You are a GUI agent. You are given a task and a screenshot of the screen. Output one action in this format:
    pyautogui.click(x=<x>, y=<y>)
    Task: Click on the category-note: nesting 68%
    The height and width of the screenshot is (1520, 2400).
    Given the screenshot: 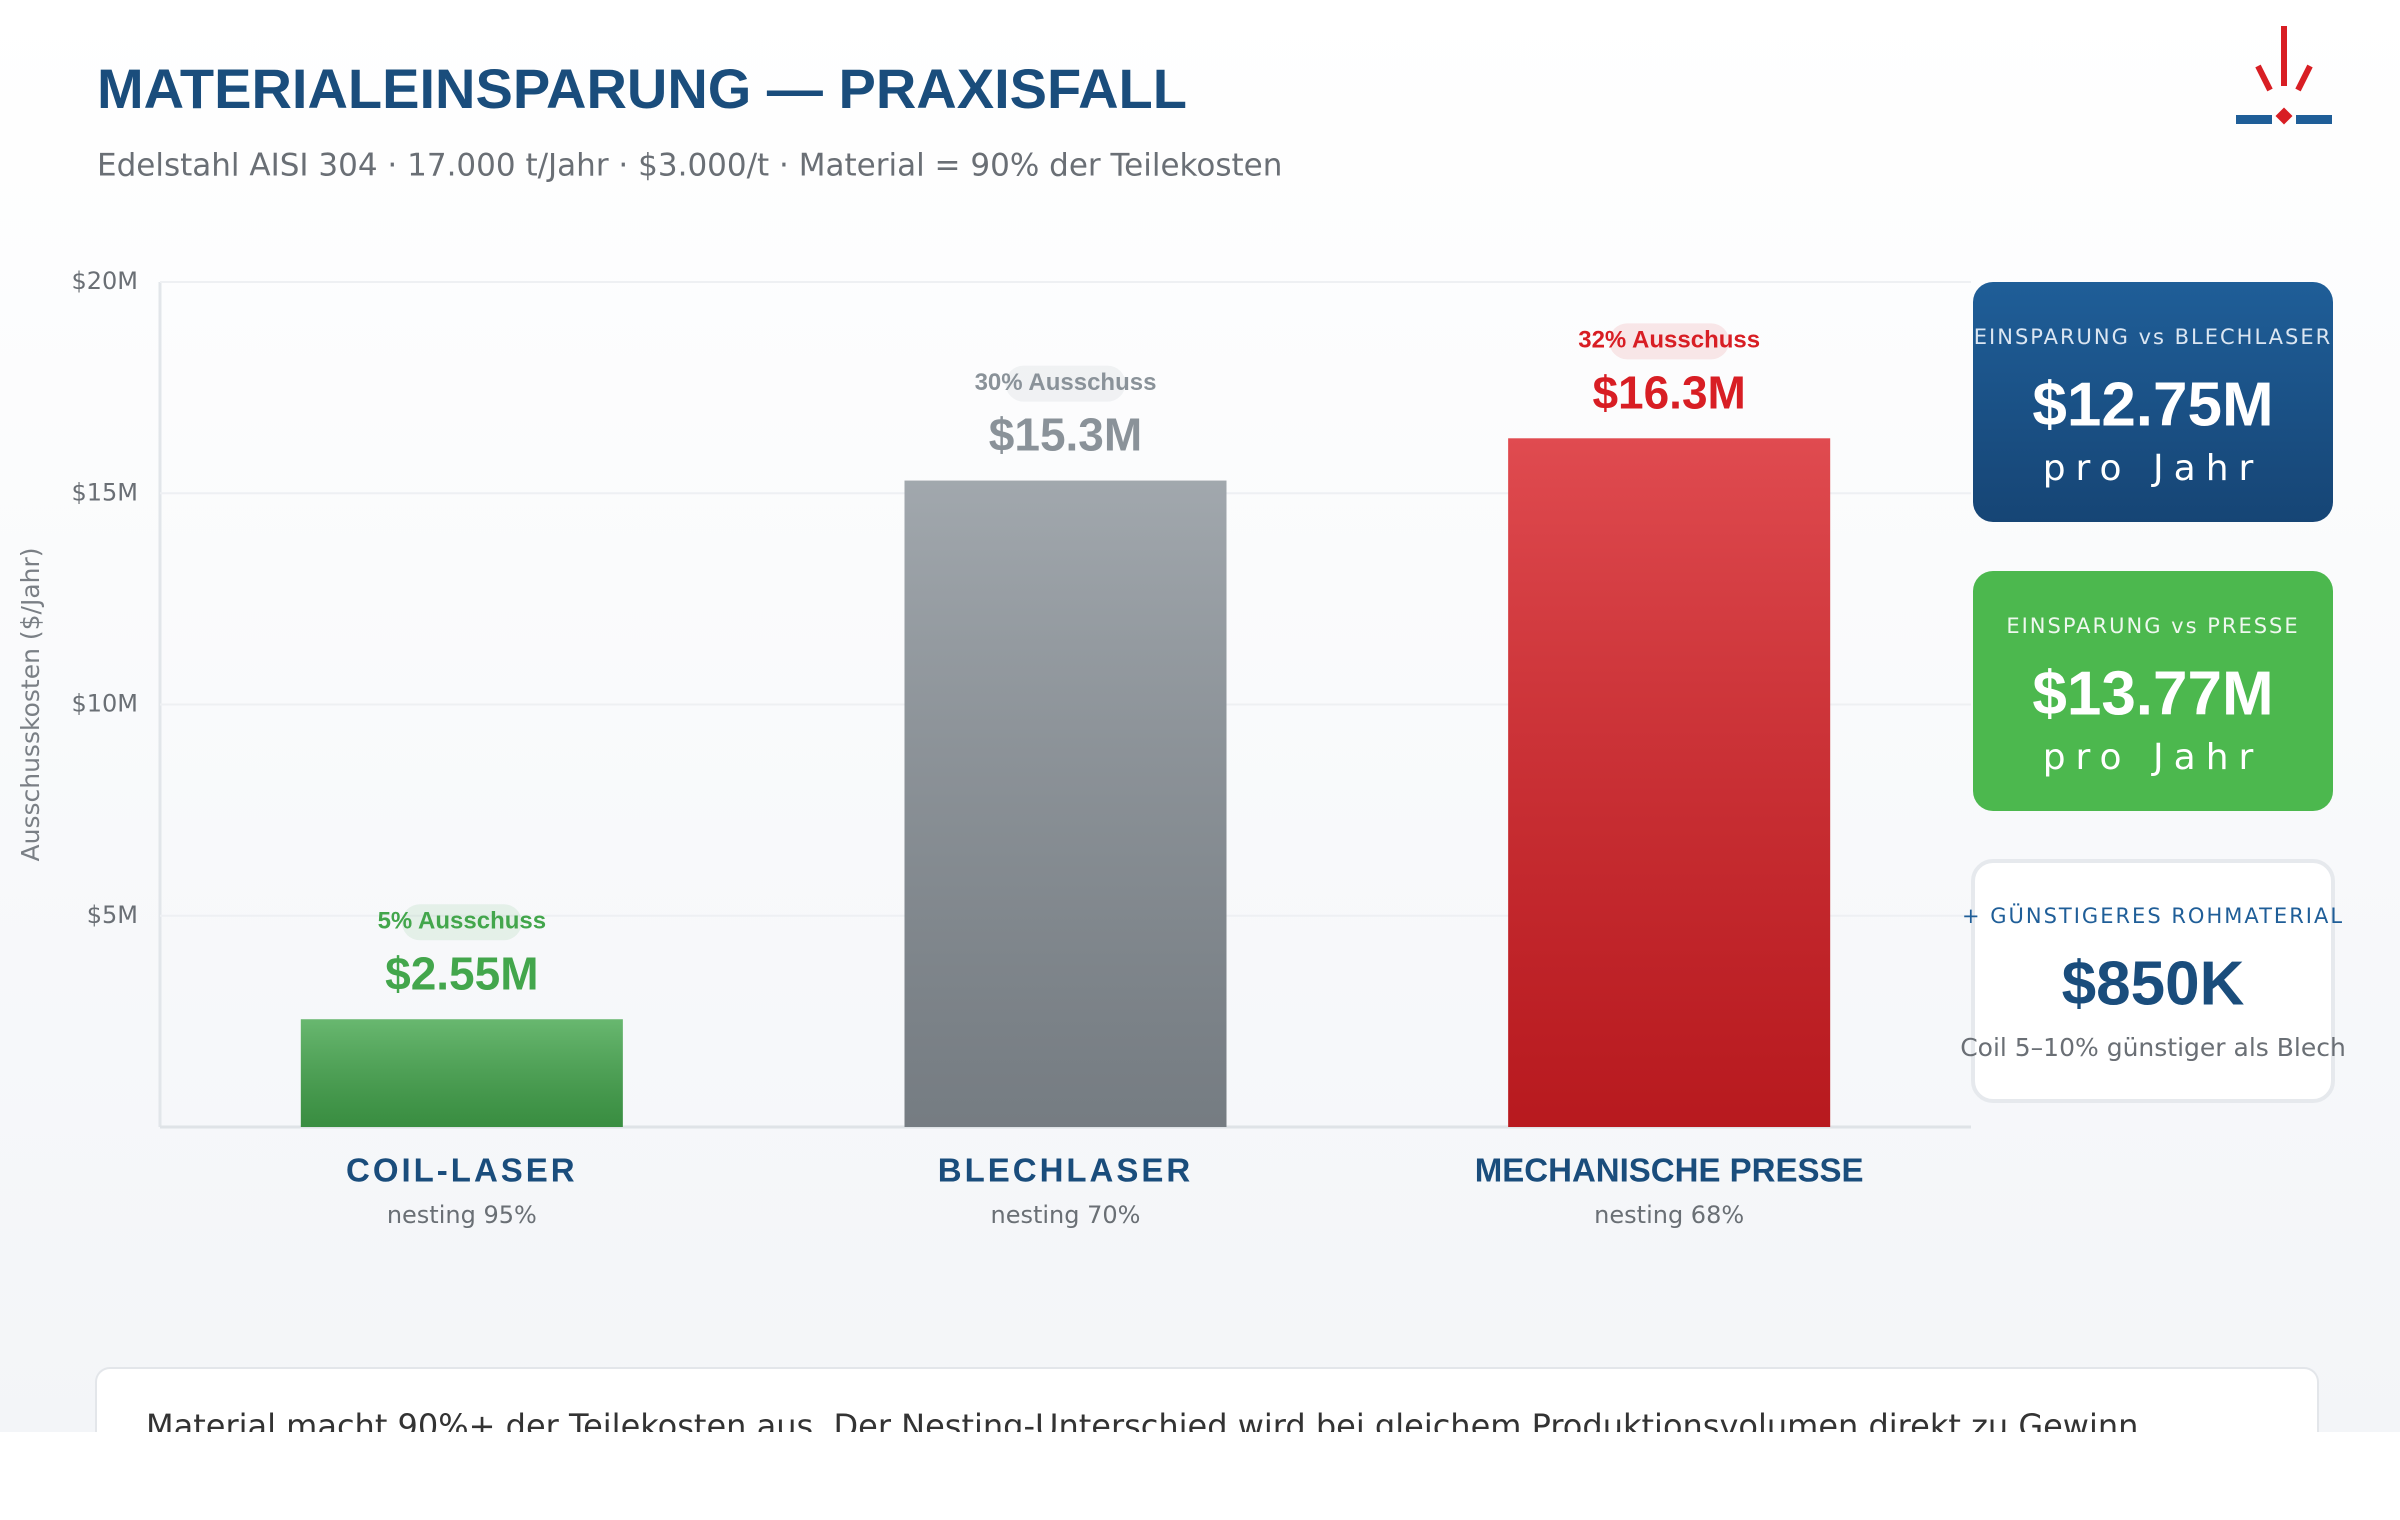 What is the action you would take?
    pyautogui.click(x=1669, y=1215)
    